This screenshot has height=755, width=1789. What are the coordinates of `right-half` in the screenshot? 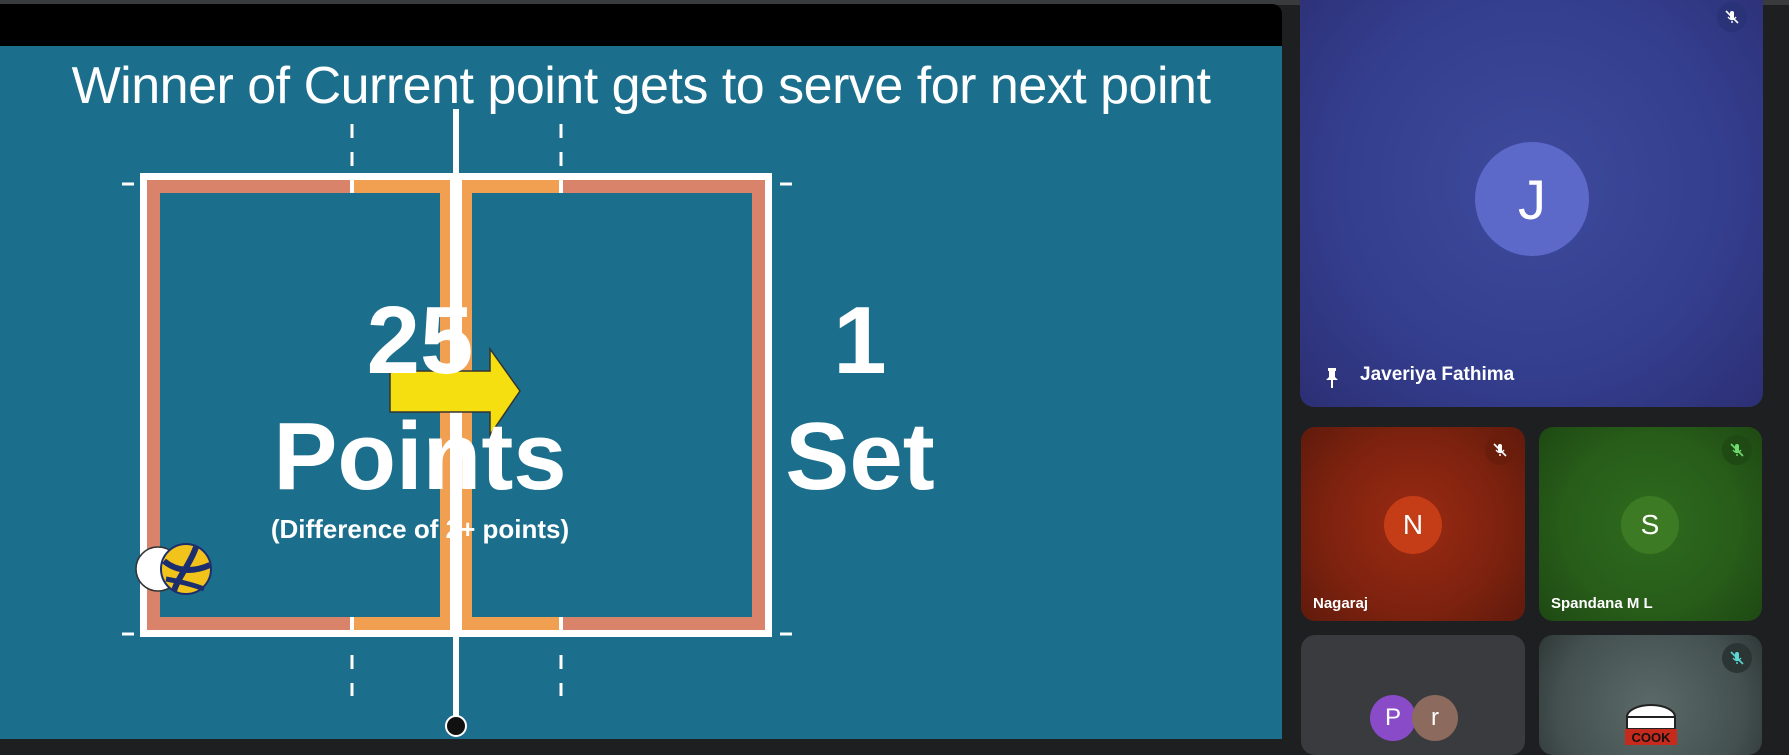 It's located at (612, 405).